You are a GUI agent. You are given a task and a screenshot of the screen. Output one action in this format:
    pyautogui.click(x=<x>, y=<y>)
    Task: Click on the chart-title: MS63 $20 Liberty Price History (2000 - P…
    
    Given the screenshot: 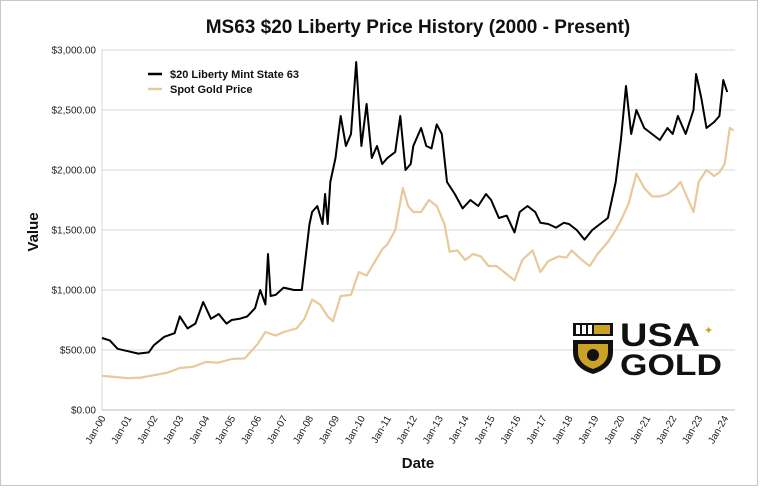 What is the action you would take?
    pyautogui.click(x=418, y=27)
    